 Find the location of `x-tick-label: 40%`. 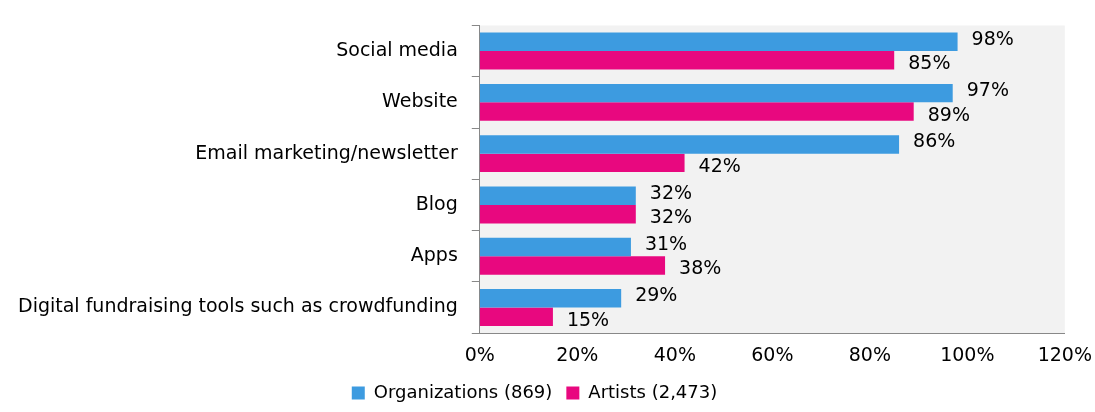

x-tick-label: 40% is located at coordinates (674, 353).